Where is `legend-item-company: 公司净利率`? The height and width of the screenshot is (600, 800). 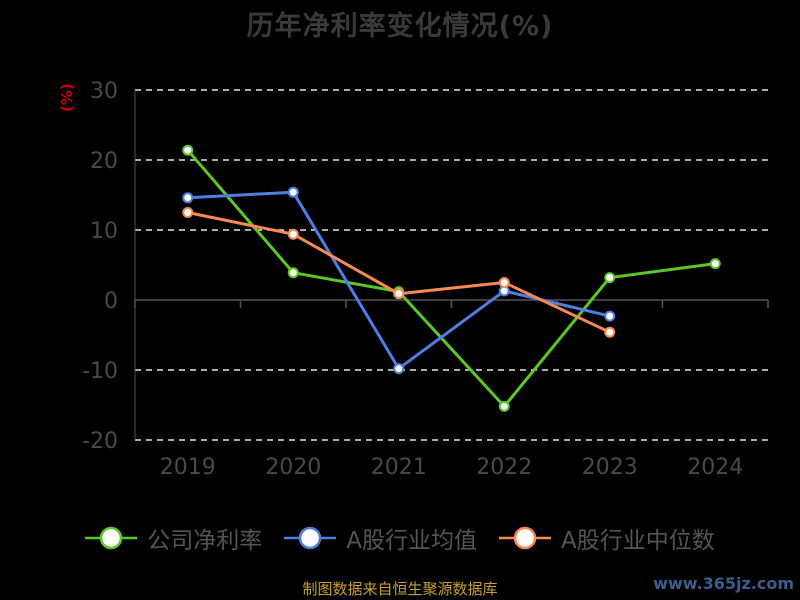
legend-item-company: 公司净利率 is located at coordinates (173, 538).